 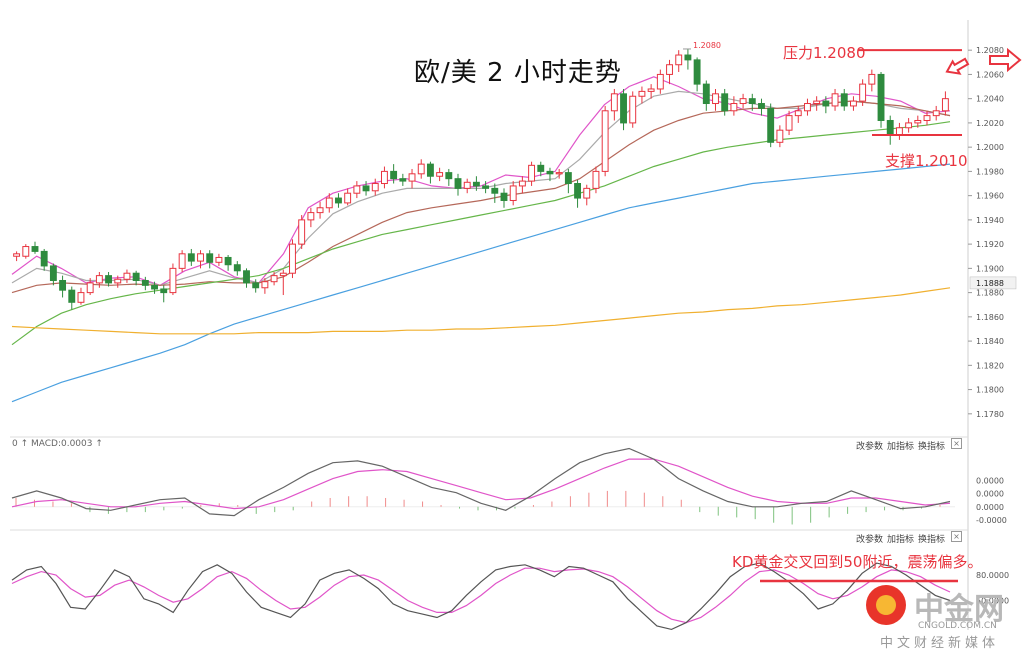 What do you see at coordinates (481, 482) in the screenshot?
I see `macd-dif-line` at bounding box center [481, 482].